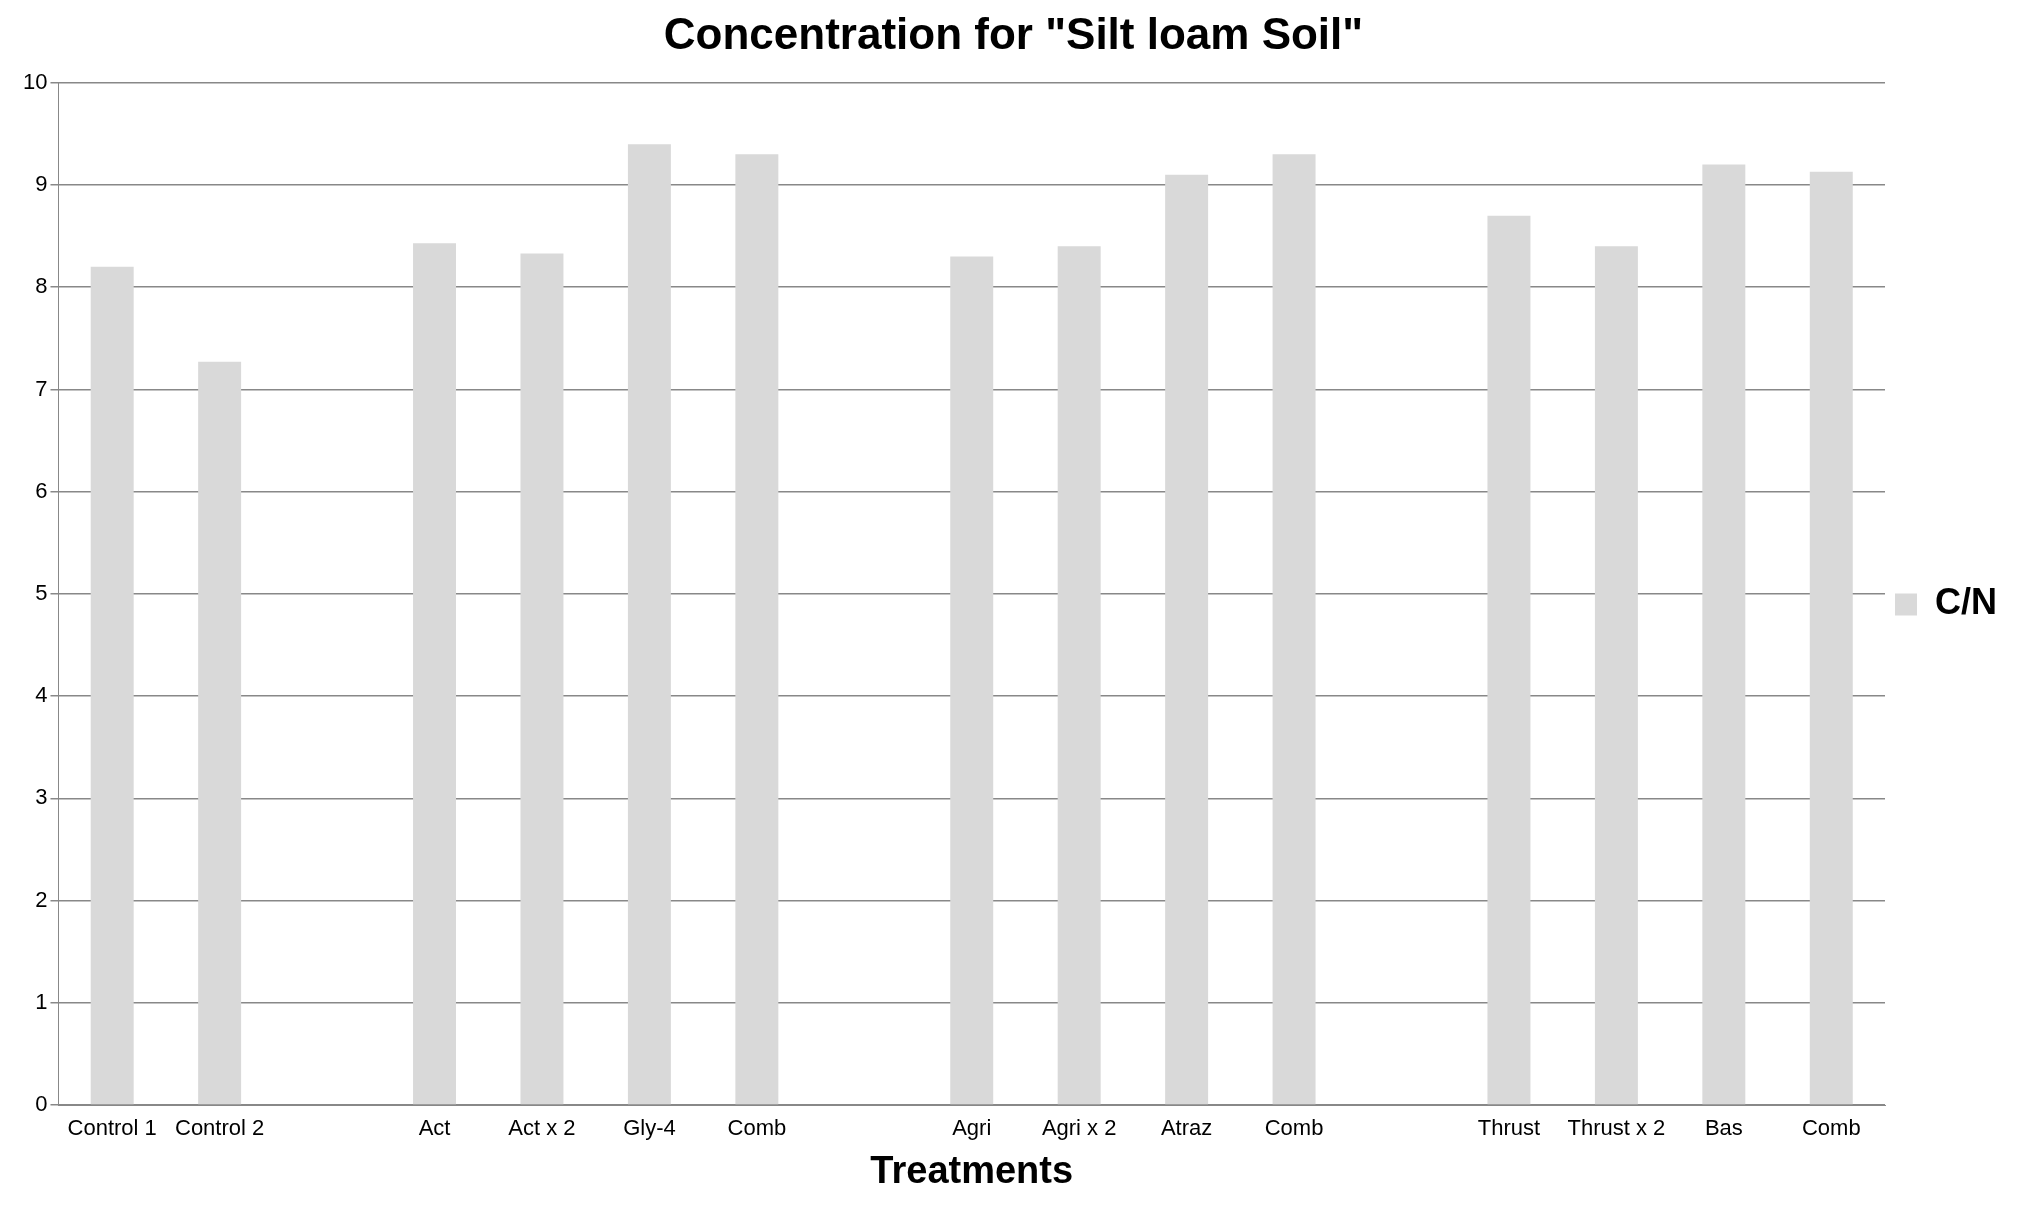 Image resolution: width=2017 pixels, height=1209 pixels. What do you see at coordinates (542, 1128) in the screenshot?
I see `x-tick-label: Act x 2` at bounding box center [542, 1128].